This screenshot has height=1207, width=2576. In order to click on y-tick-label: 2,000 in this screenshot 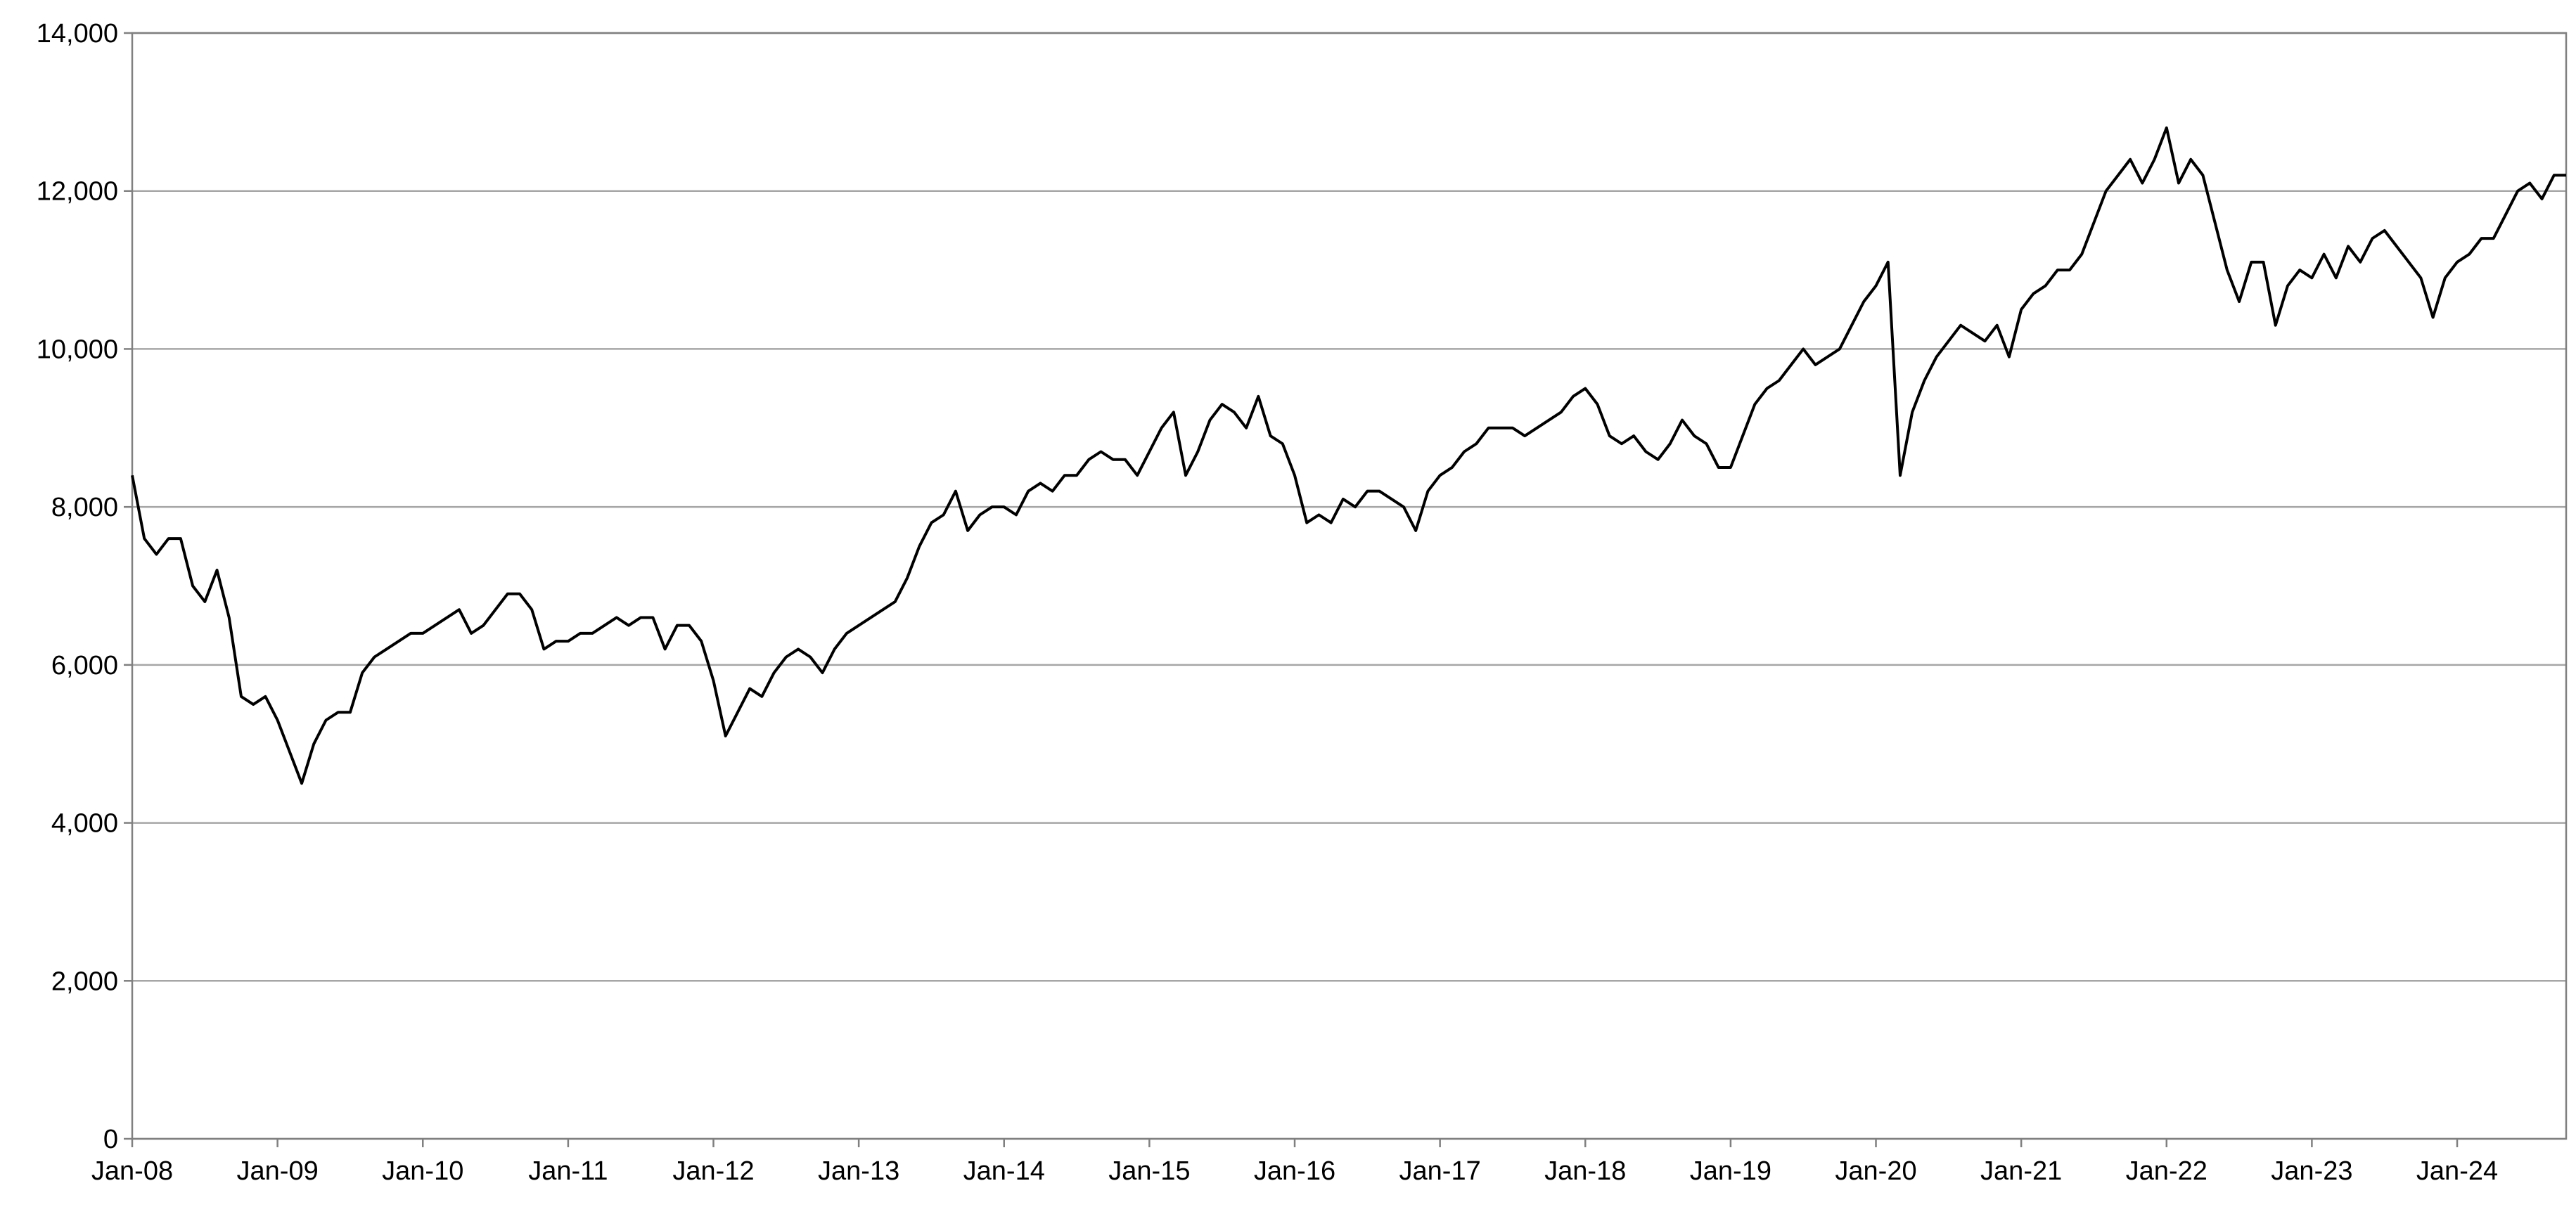, I will do `click(84, 981)`.